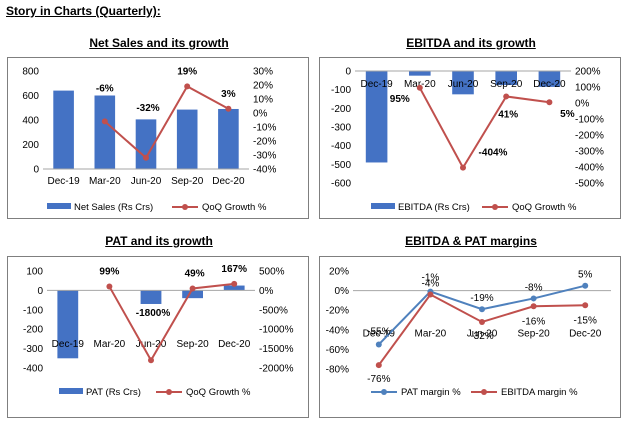 This screenshot has height=433, width=635. Describe the element at coordinates (400, 99) in the screenshot. I see `data-label: 95%` at that location.